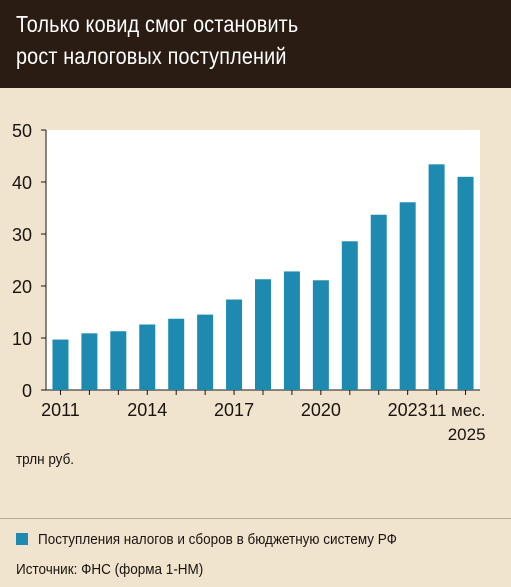 The image size is (511, 587). I want to click on x-tick-label: 2017, so click(234, 410).